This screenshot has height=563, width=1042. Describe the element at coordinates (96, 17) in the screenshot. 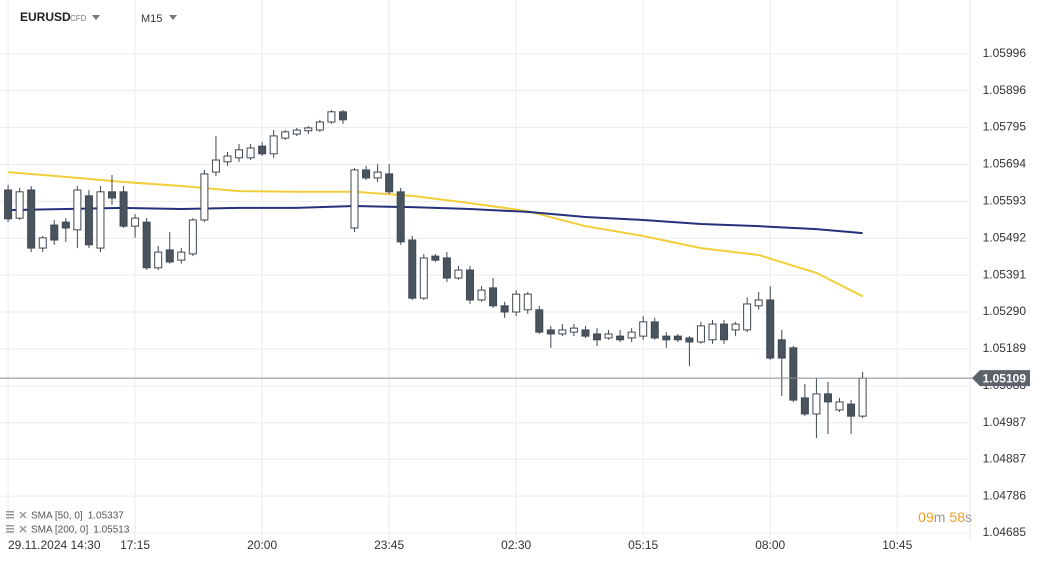

I see `symbol-dropdown` at that location.